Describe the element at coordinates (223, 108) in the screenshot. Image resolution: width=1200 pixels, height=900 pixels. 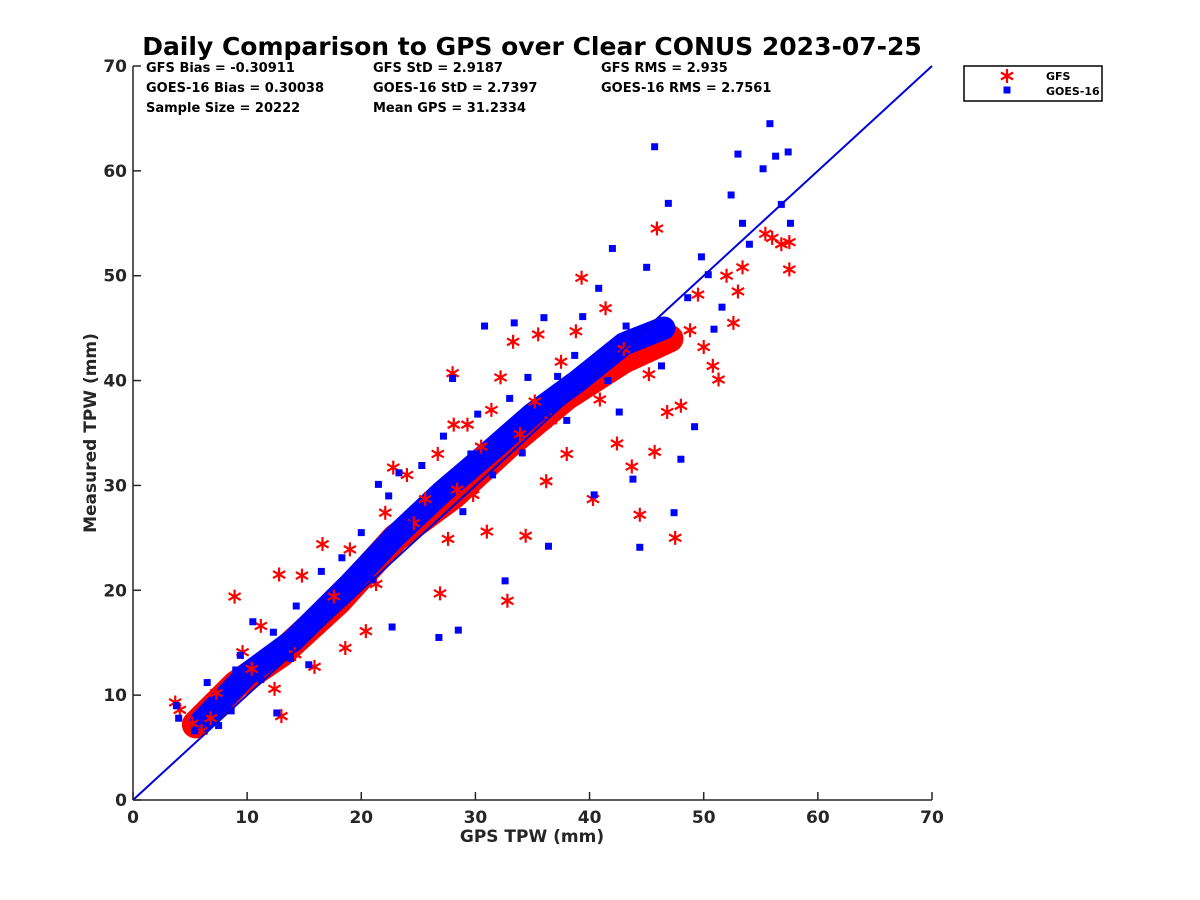
I see `stat-sample-size: Sample Size = 20222` at that location.